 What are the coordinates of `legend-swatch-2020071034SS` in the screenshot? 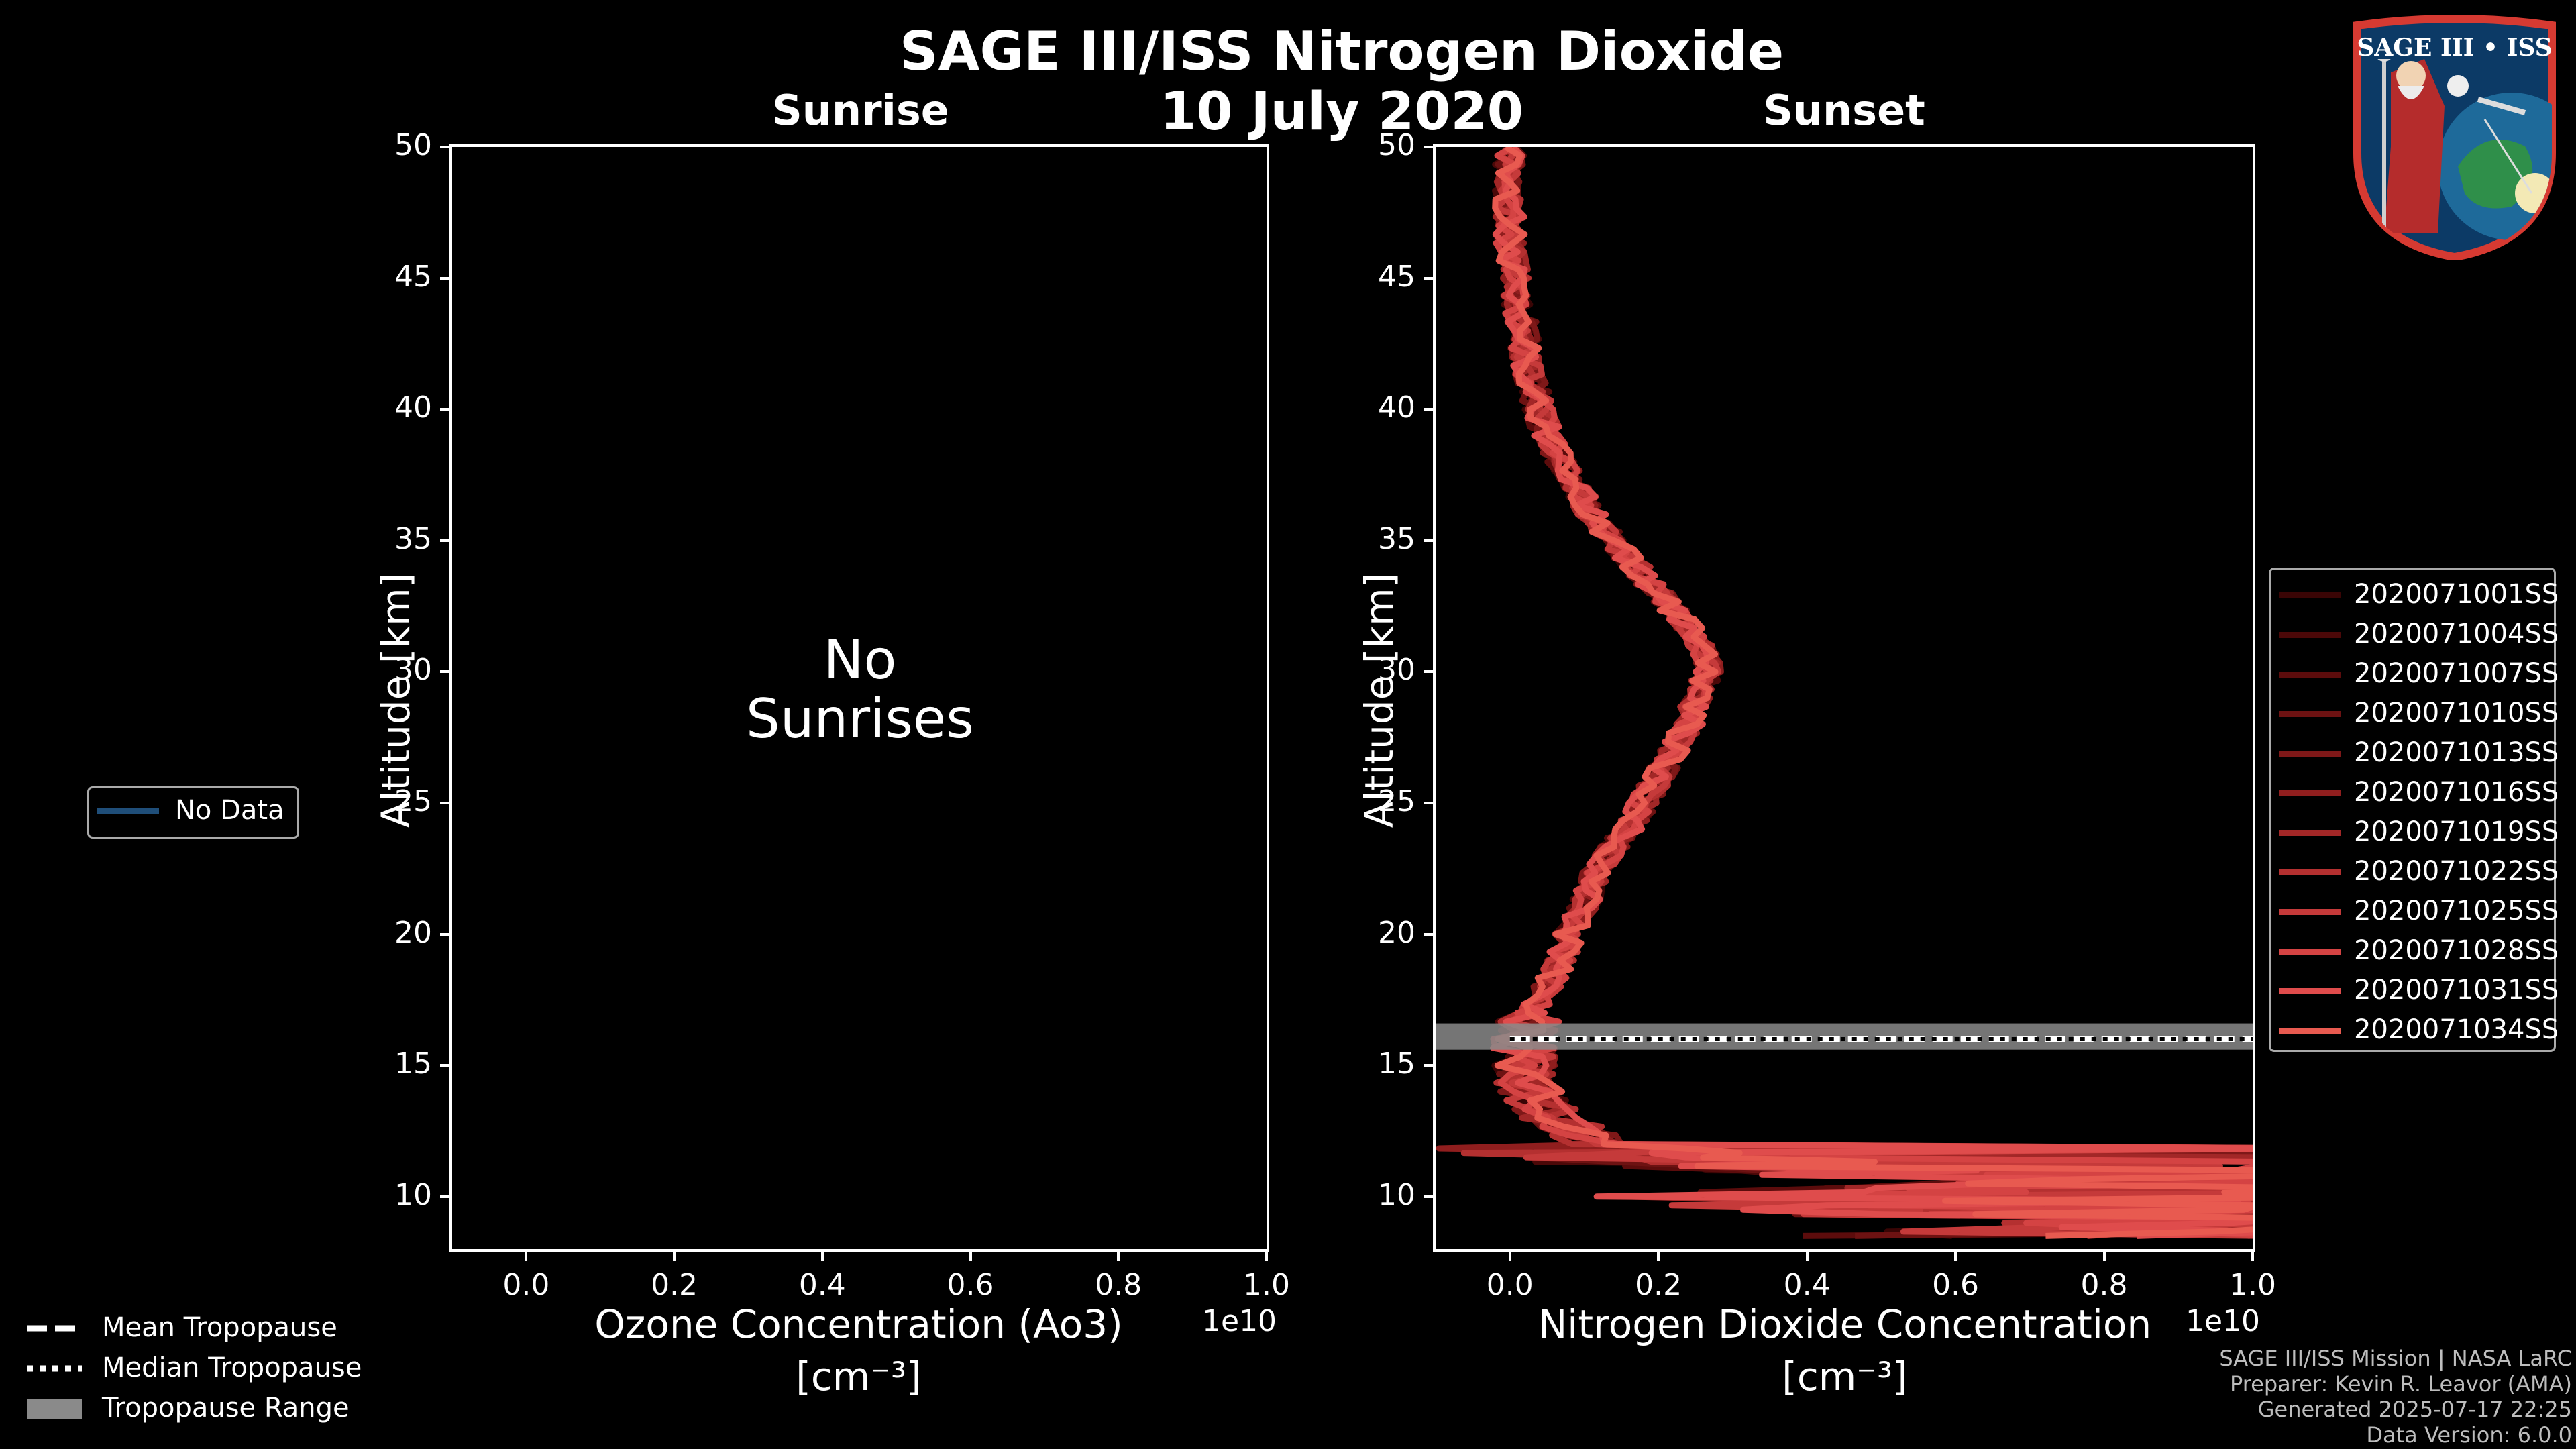 It's located at (2310, 1031).